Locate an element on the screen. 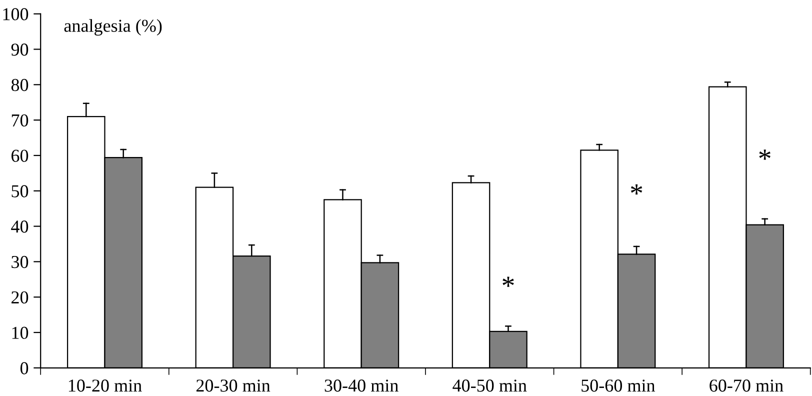 The image size is (812, 396). y-tick-label: 60 is located at coordinates (20, 156).